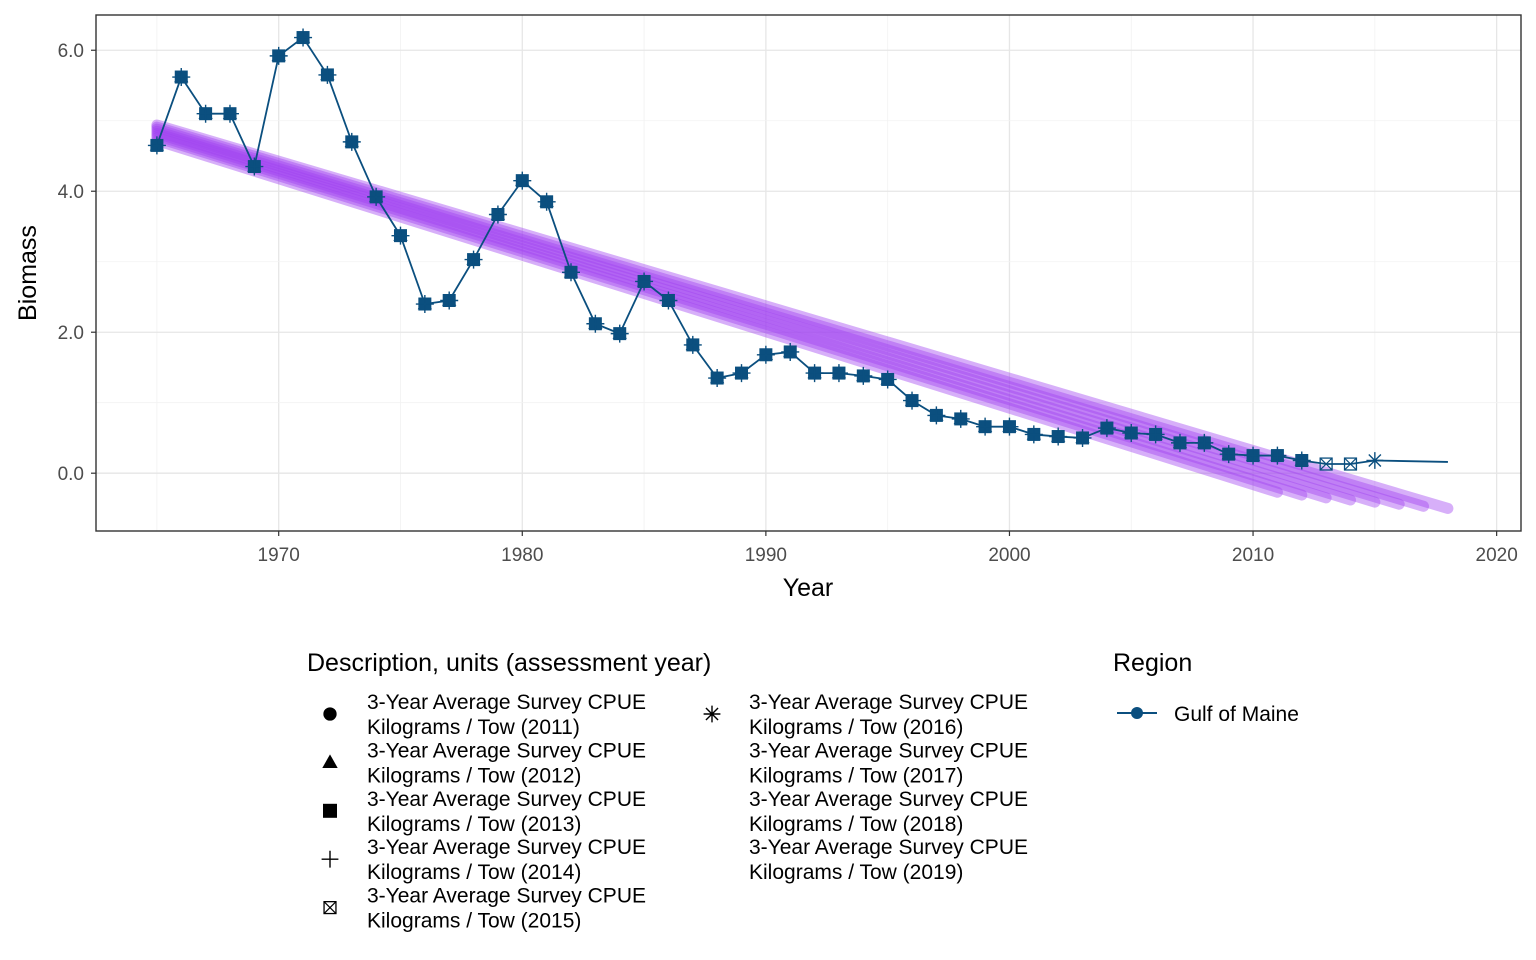  I want to click on shape-legend-label: Kilograms / Tow (2019), so click(856, 872).